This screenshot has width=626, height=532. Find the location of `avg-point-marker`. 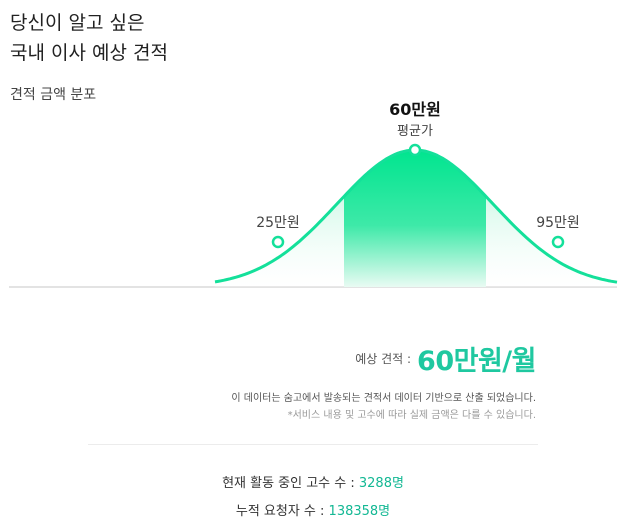

avg-point-marker is located at coordinates (415, 150).